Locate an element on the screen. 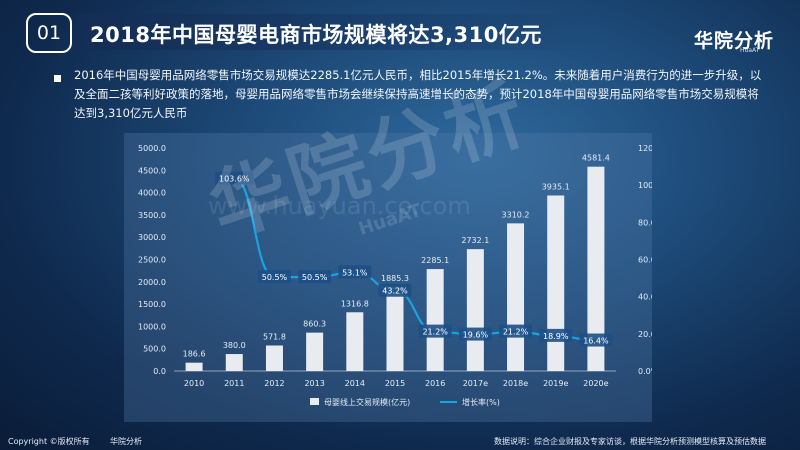  title-bar is located at coordinates (336, 32).